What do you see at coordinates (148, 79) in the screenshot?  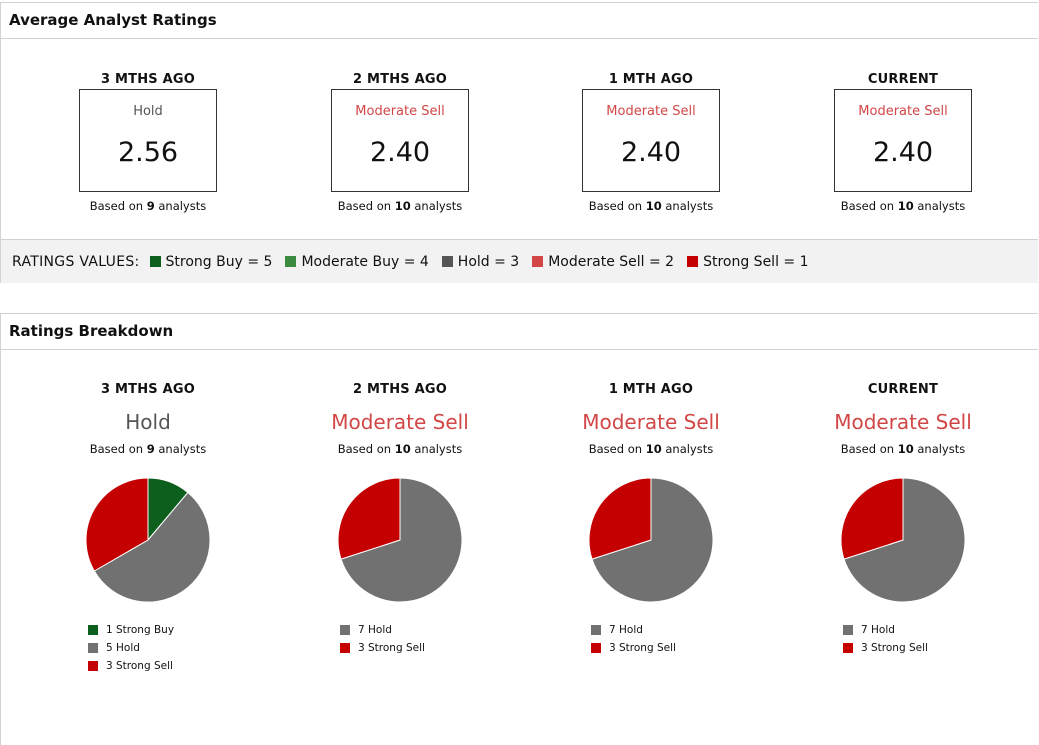 I see `period-title: 3 MTHS AGO` at bounding box center [148, 79].